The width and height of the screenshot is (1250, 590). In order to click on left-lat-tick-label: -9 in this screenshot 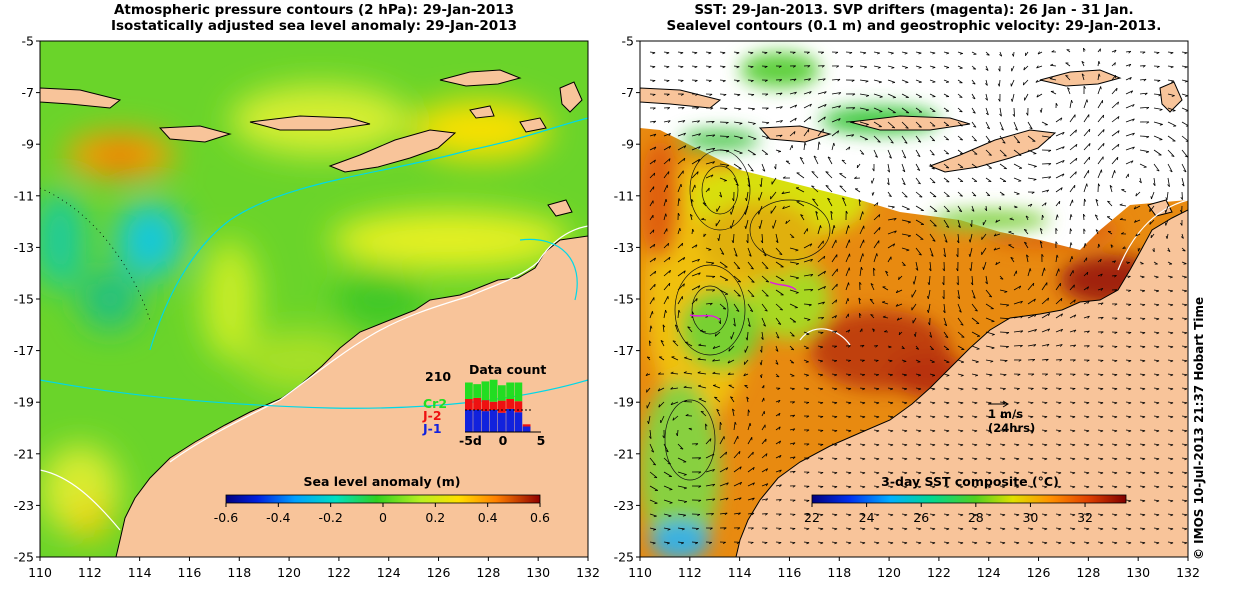, I will do `click(28, 144)`.